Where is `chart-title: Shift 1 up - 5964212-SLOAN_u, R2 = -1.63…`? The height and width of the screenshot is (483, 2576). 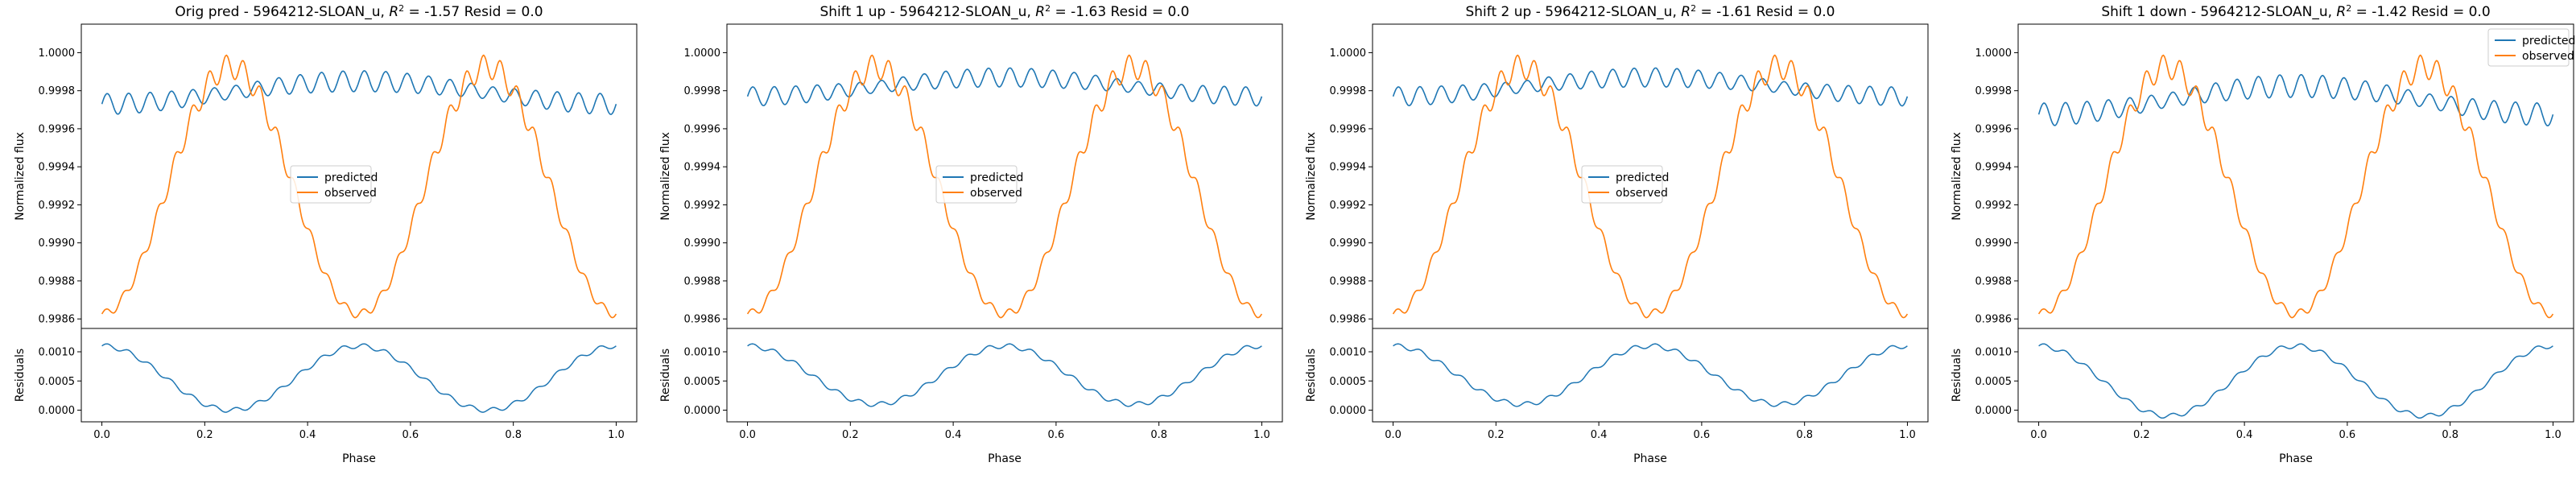
chart-title: Shift 1 up - 5964212-SLOAN_u, R2 = -1.63… is located at coordinates (1004, 11).